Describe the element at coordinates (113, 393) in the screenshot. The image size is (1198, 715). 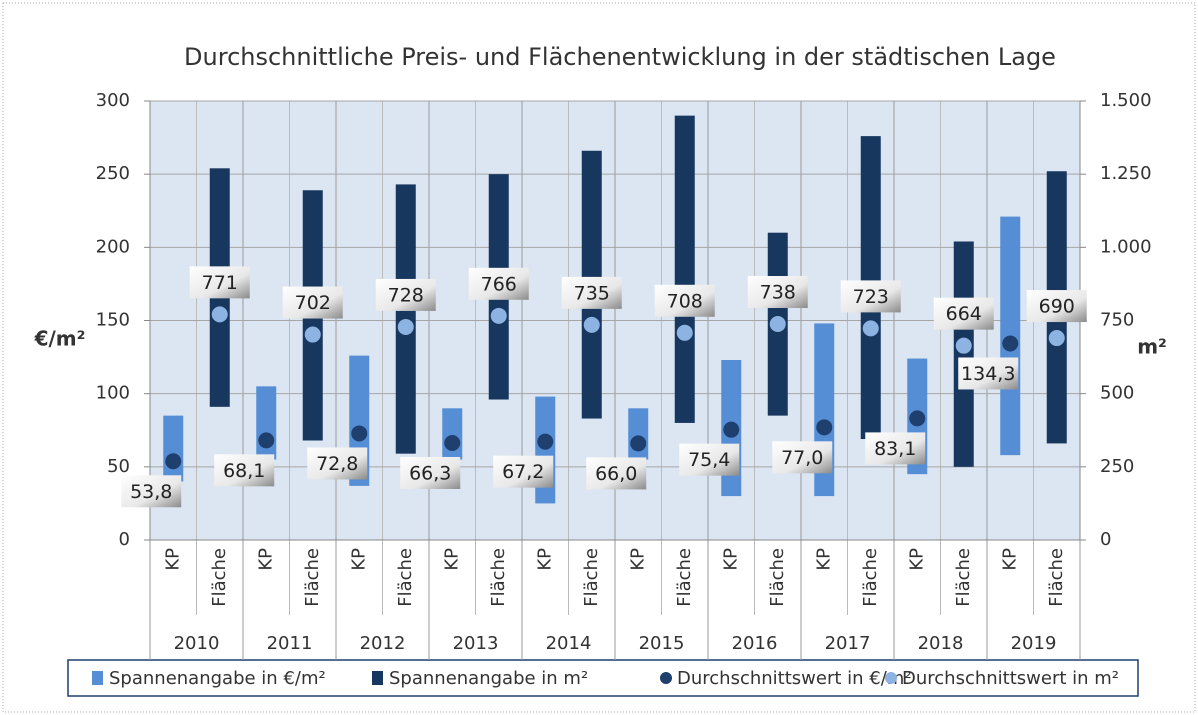
I see `y-tick-label: 100` at that location.